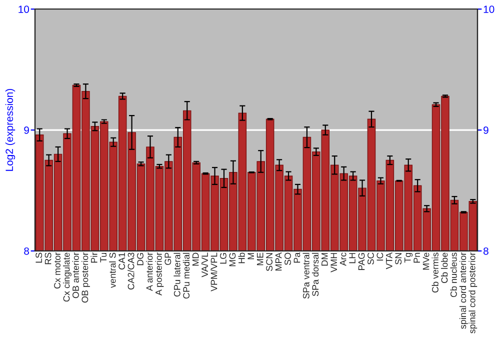  I want to click on y-tick-label: 8, so click(26, 251).